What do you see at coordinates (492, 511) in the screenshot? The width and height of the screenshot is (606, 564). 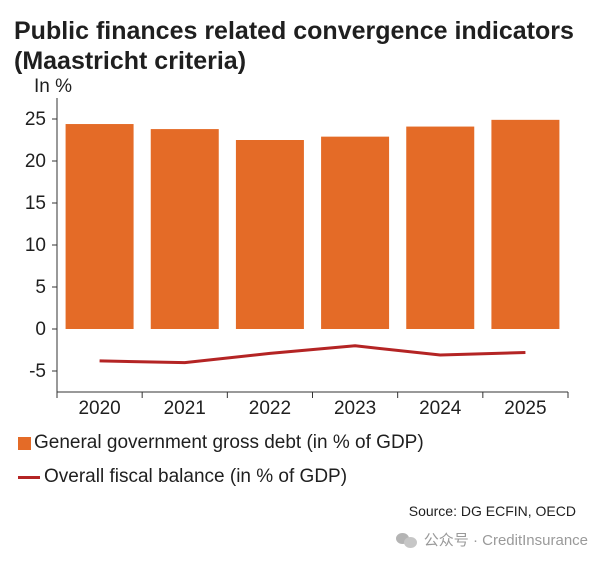 I see `source-note: Source: DG ECFIN, OECD` at bounding box center [492, 511].